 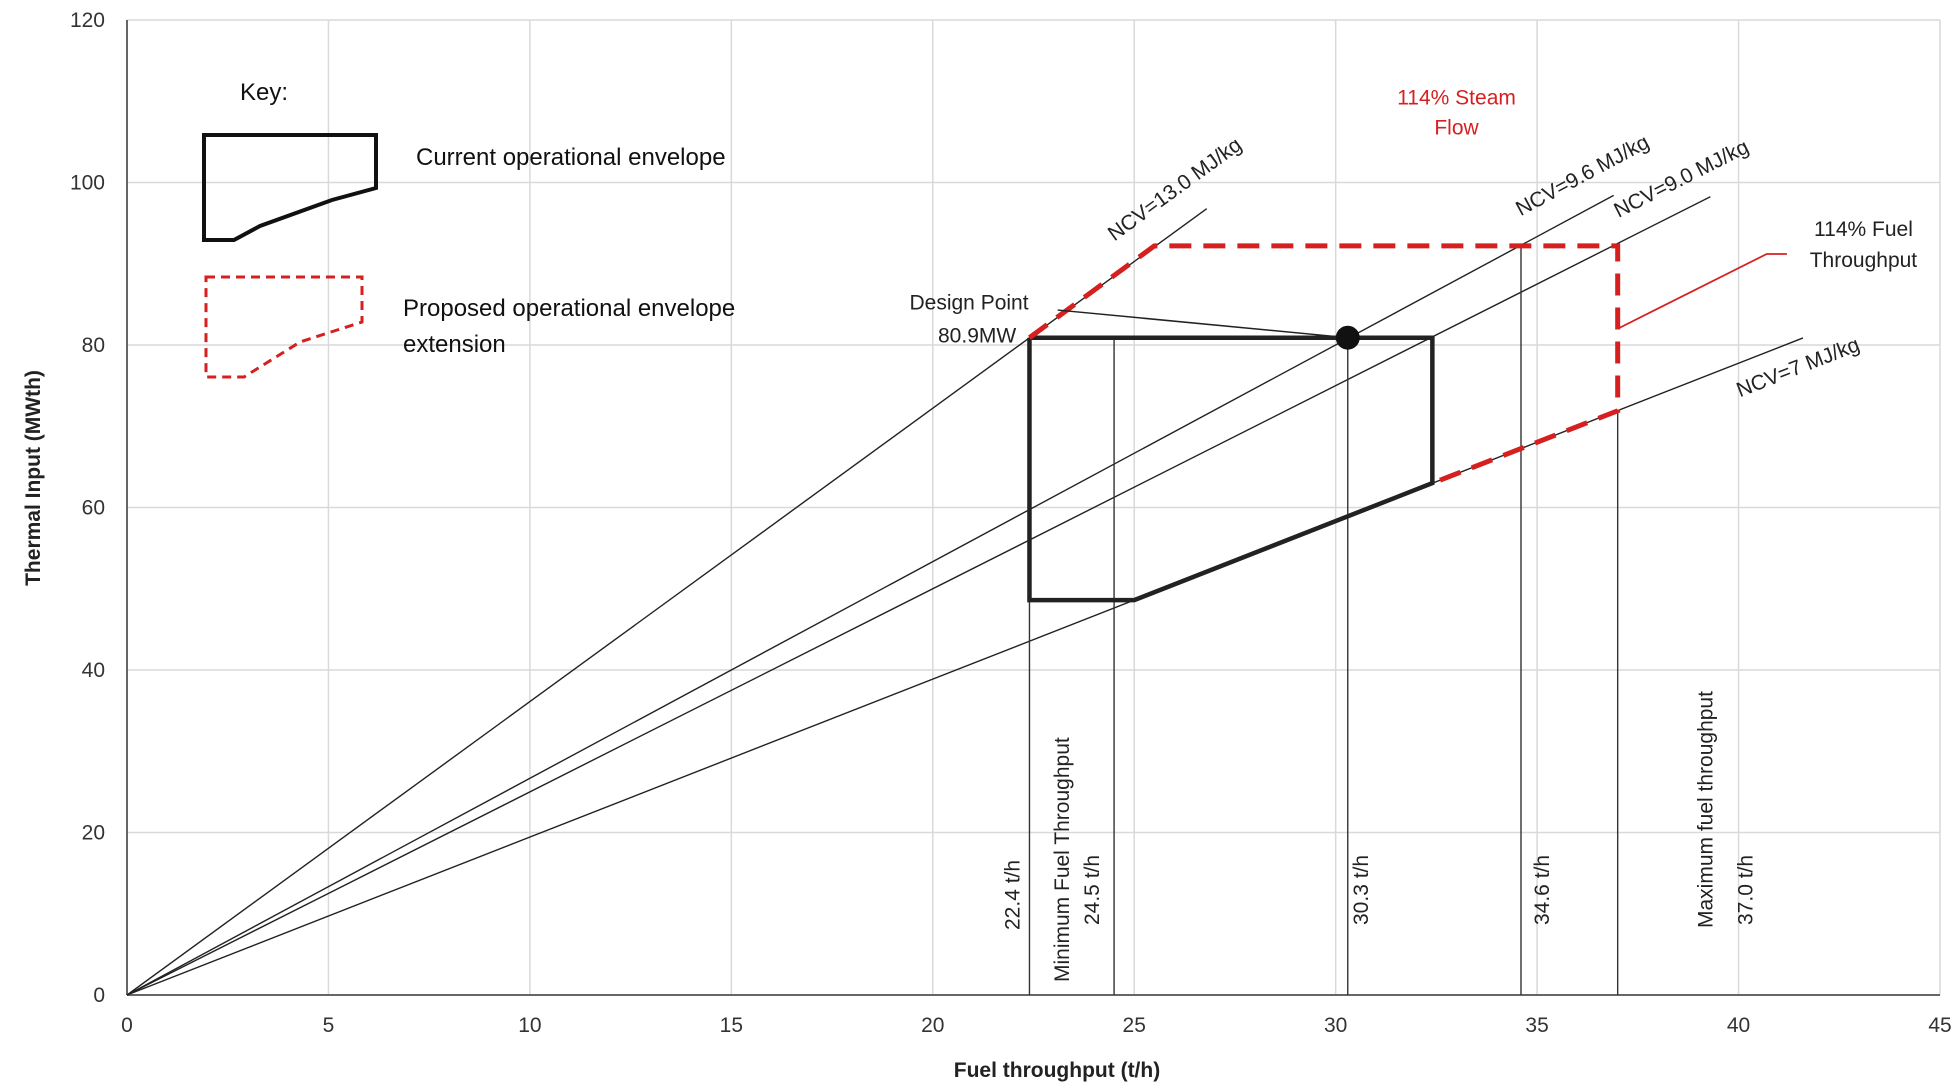 I want to click on legend-proposed-label-2: extension, so click(x=454, y=344).